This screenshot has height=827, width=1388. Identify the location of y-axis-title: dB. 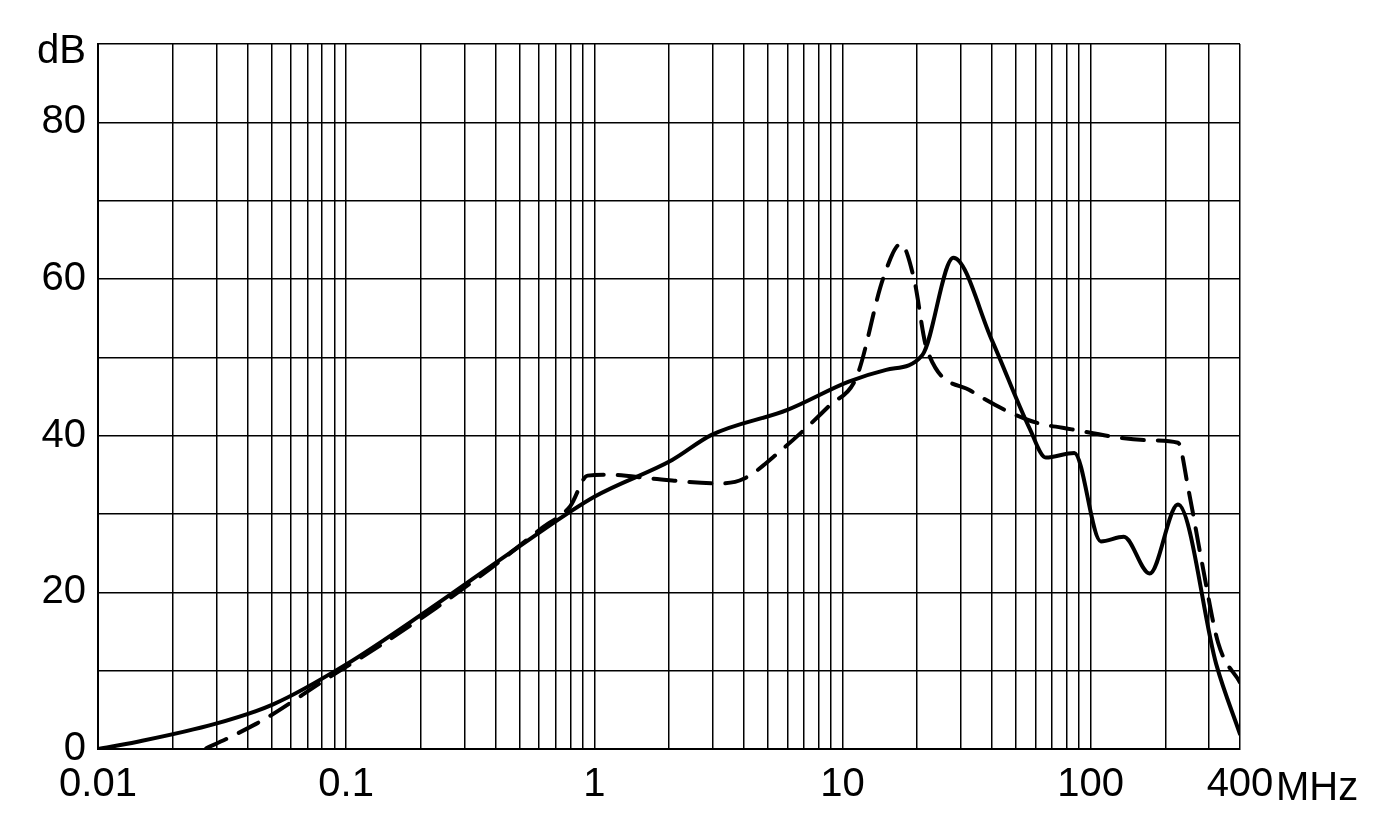
(61, 49).